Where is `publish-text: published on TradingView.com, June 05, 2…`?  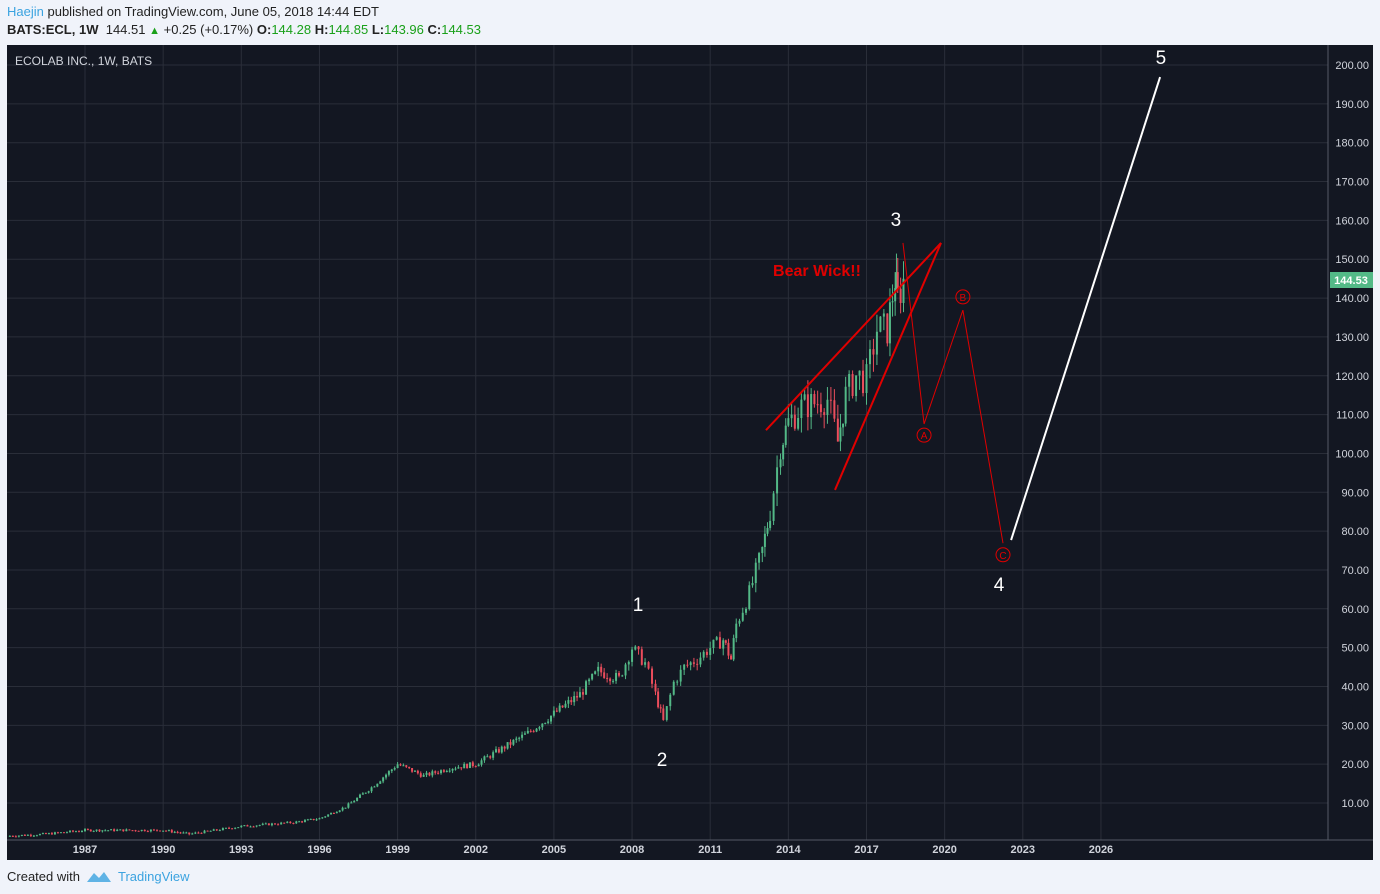
publish-text: published on TradingView.com, June 05, 2… is located at coordinates (213, 11).